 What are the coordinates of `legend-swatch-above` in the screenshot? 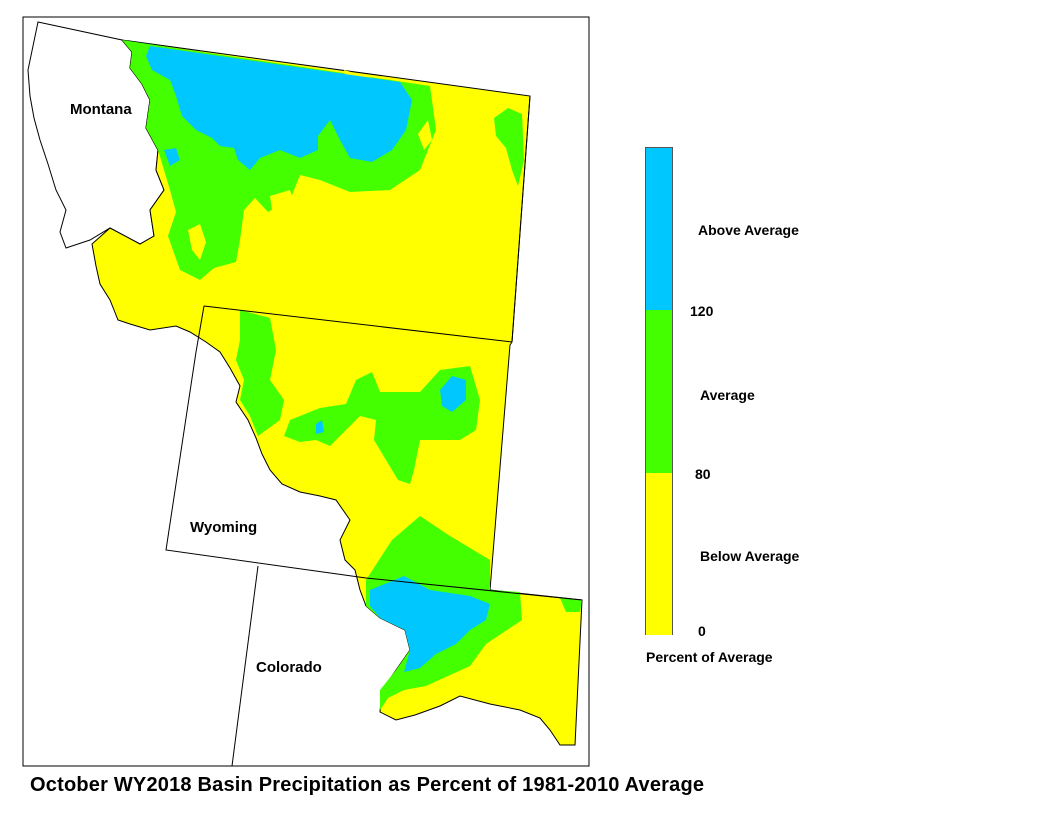 It's located at (659, 229).